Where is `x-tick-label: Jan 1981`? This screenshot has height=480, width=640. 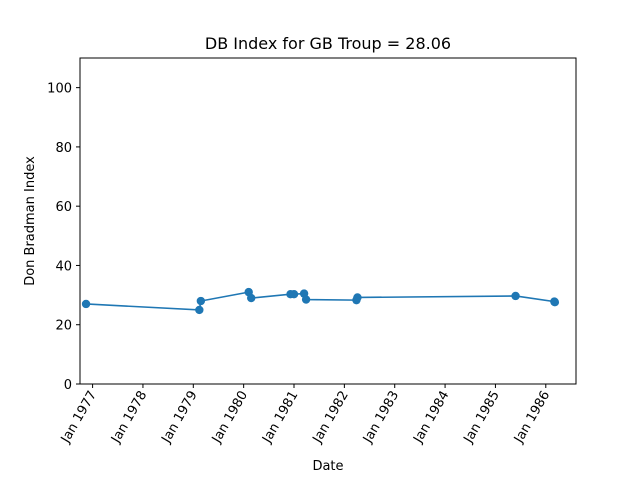
x-tick-label: Jan 1981 is located at coordinates (280, 418).